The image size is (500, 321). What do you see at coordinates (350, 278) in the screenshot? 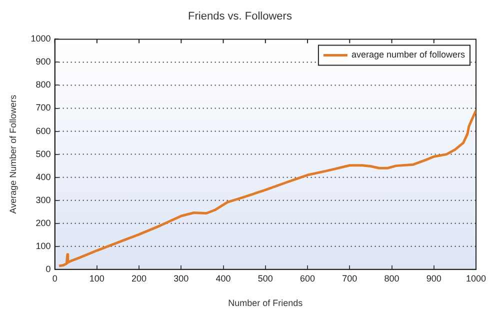
I see `x-tick-label: 700` at bounding box center [350, 278].